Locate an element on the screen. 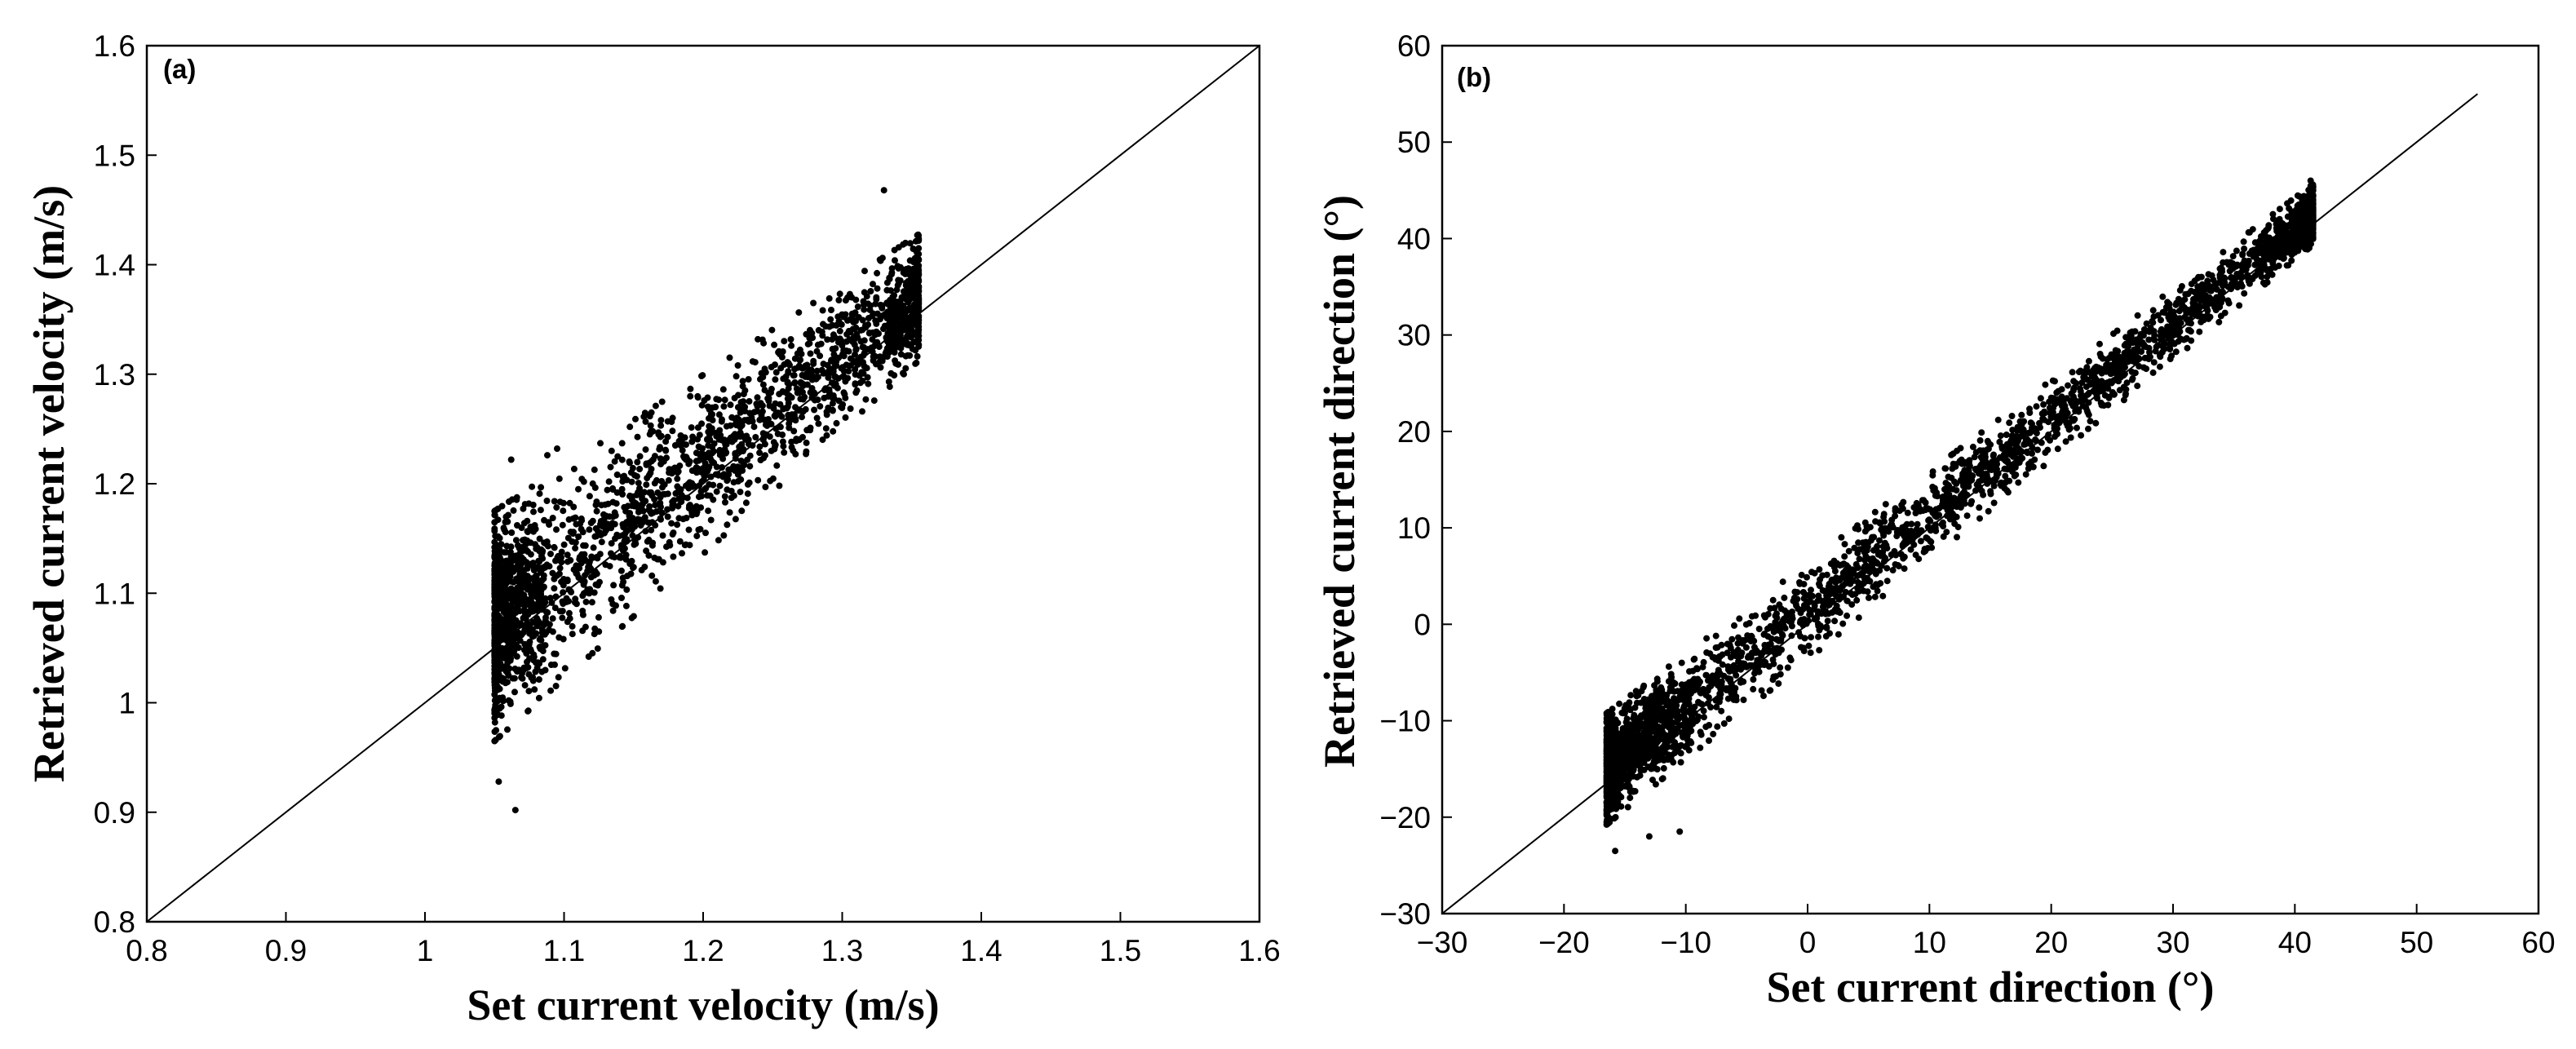 This screenshot has height=1049, width=2576. panel-a-x-tick-label: 1.6 is located at coordinates (1259, 951).